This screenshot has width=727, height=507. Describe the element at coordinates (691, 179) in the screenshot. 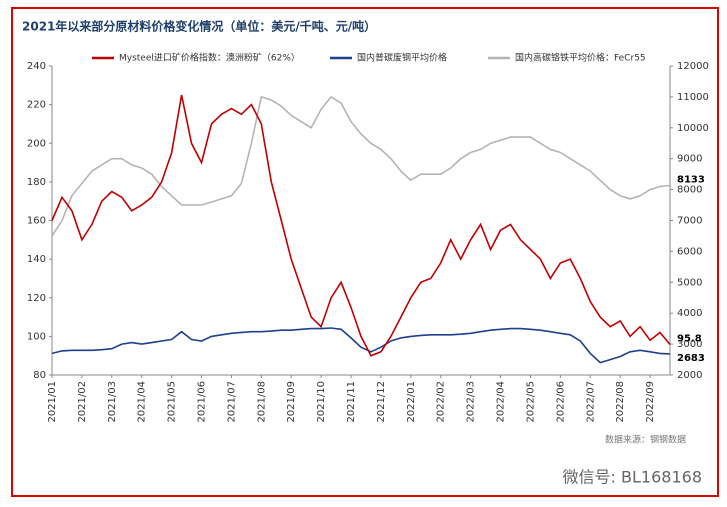

I see `annotation: 8133` at that location.